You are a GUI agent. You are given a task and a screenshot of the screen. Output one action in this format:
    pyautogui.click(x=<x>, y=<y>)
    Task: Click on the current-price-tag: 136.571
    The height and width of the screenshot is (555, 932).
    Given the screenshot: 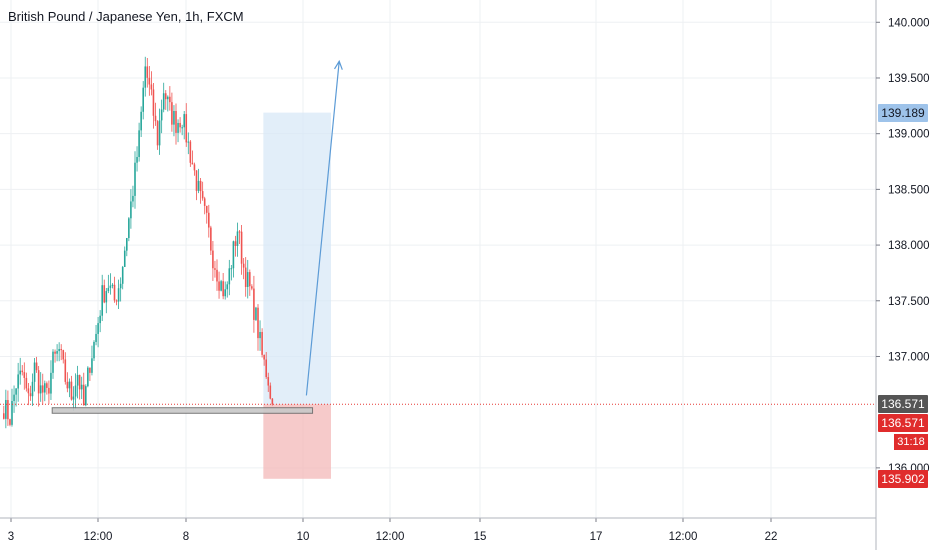 What is the action you would take?
    pyautogui.click(x=903, y=423)
    